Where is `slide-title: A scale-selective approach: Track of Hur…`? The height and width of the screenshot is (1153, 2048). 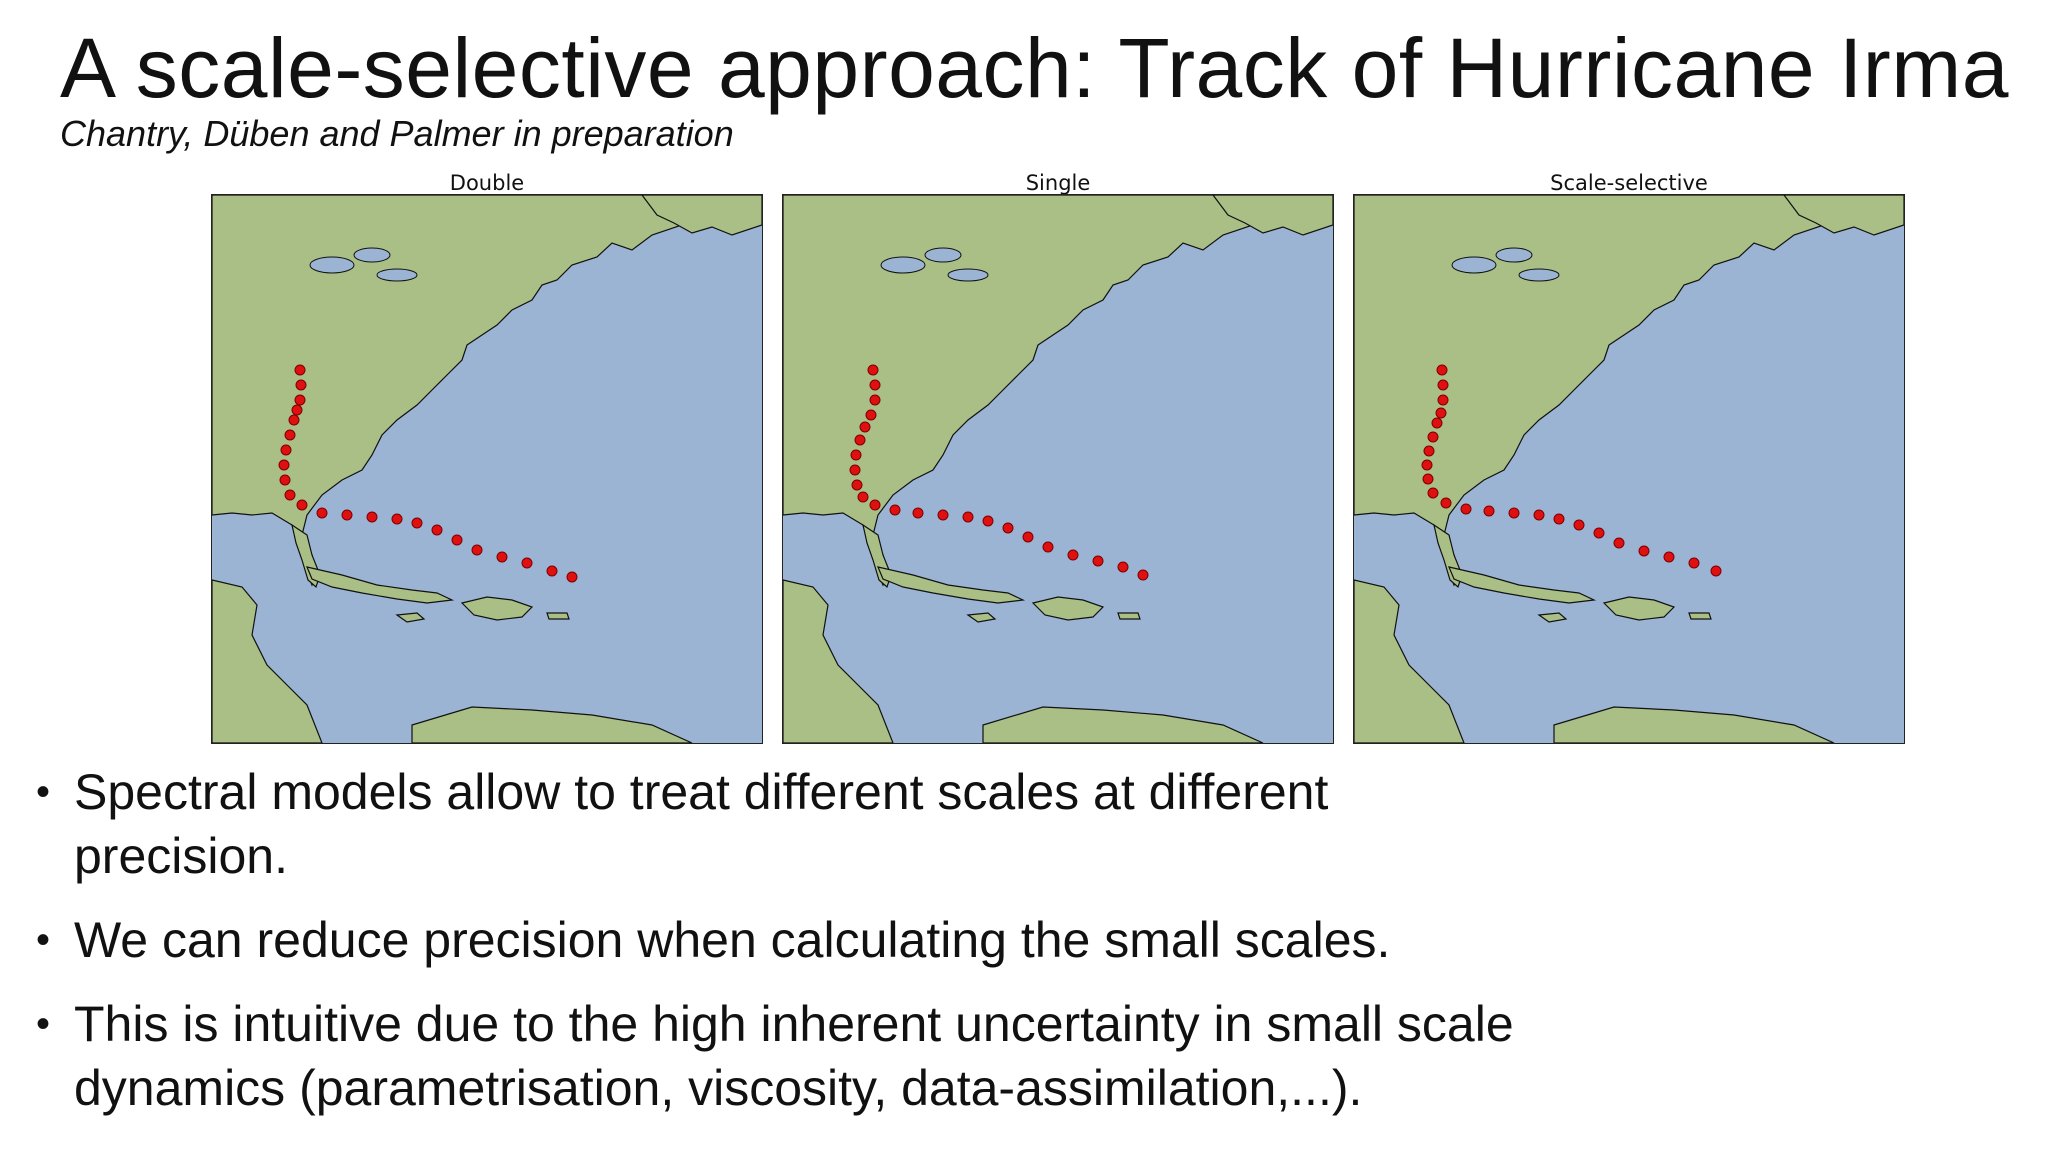
slide-title: A scale-selective approach: Track of Hur… is located at coordinates (1034, 68).